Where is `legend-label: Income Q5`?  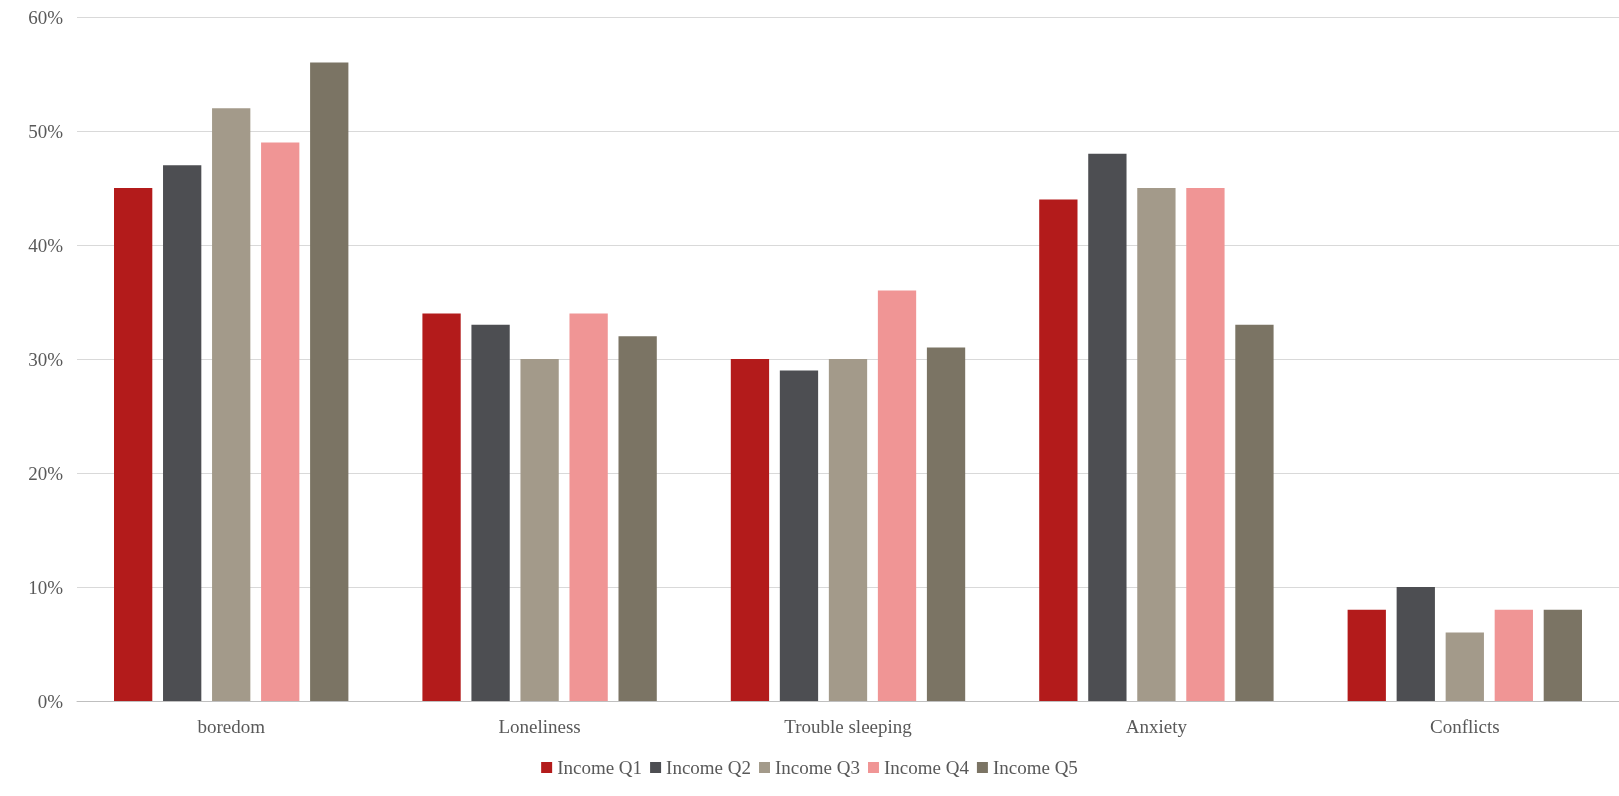
legend-label: Income Q5 is located at coordinates (1035, 767).